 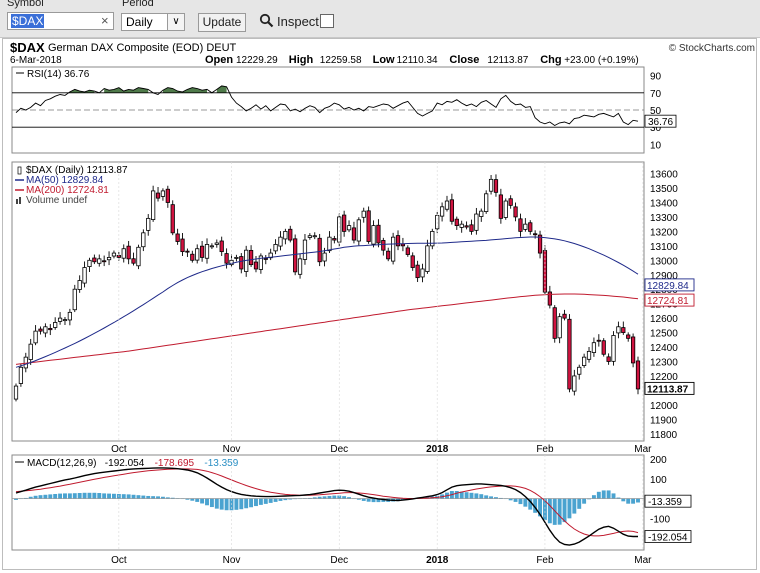 I want to click on x-tick-label: Oct, so click(x=119, y=560).